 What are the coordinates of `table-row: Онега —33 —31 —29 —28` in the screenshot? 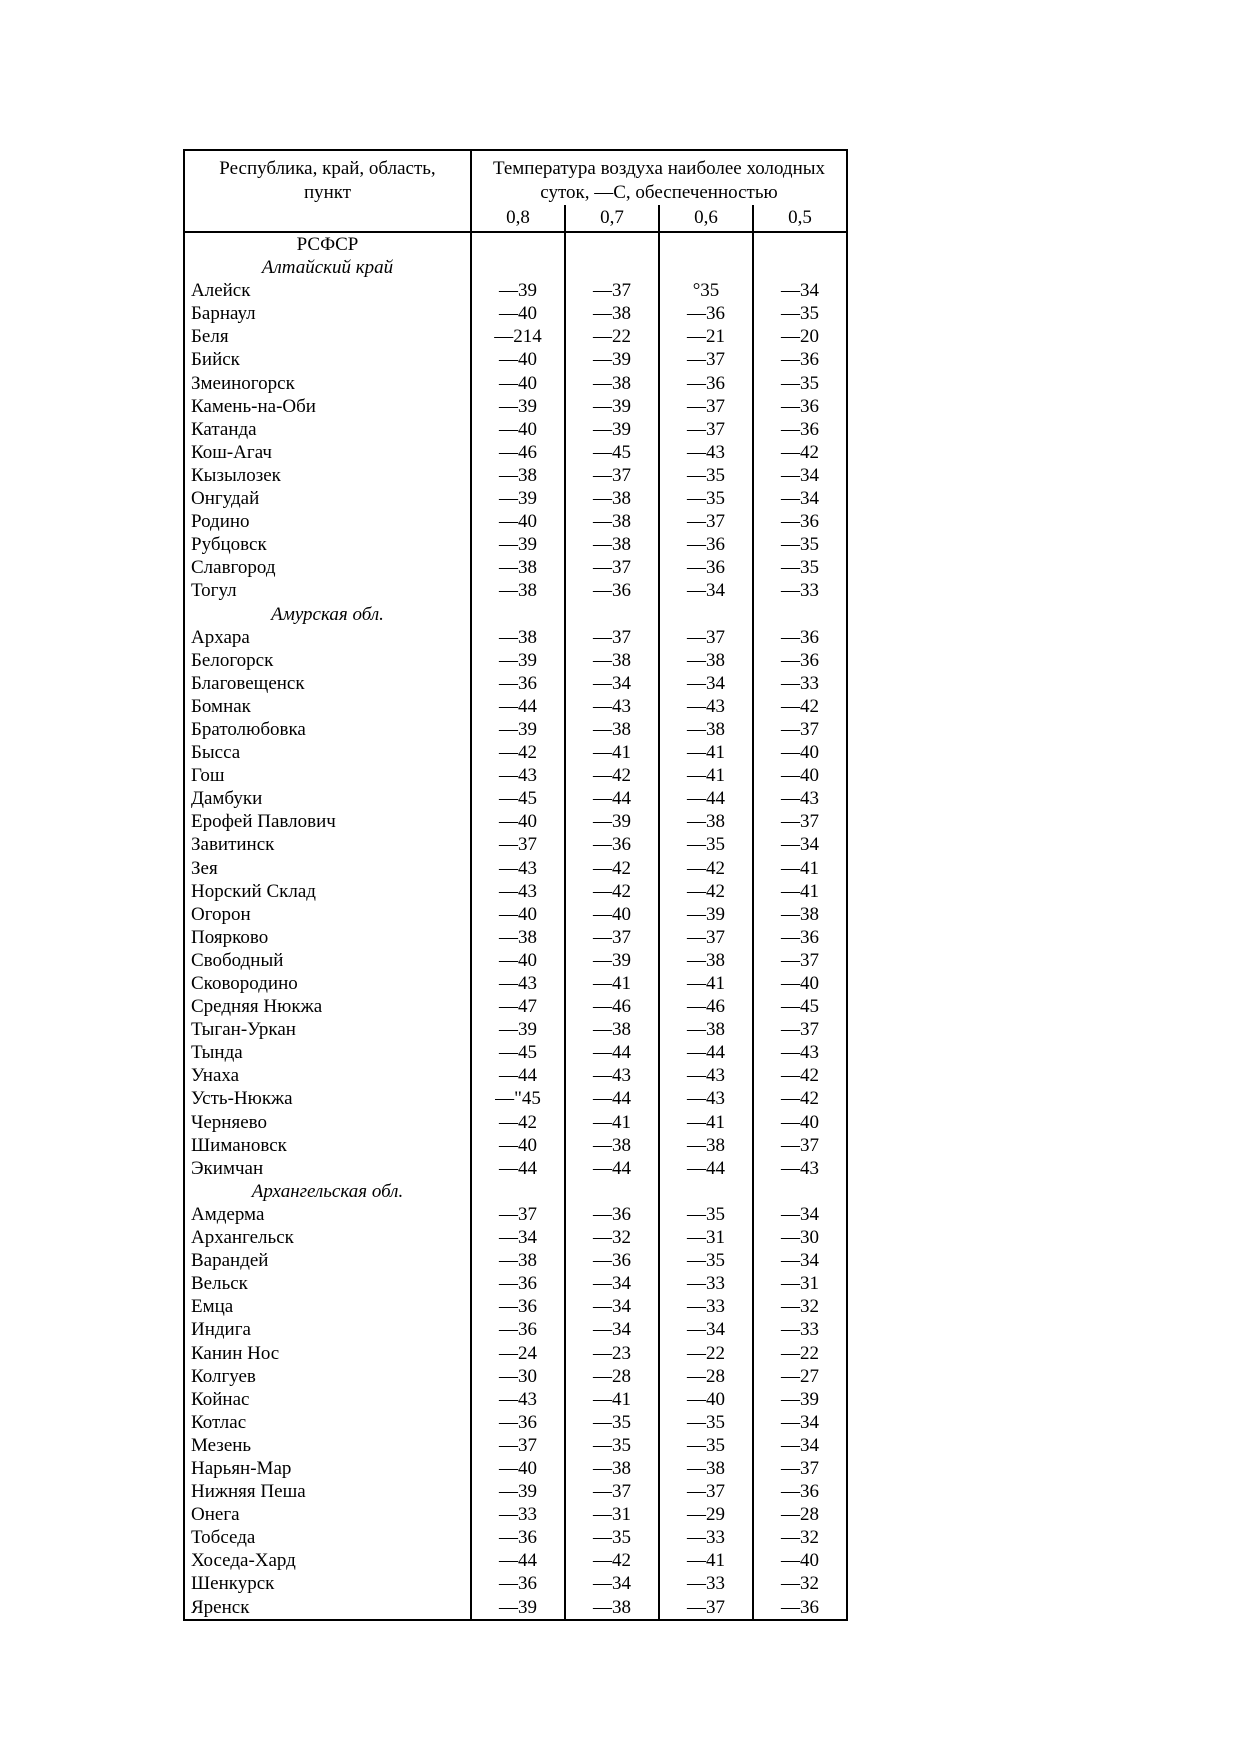 It's located at (516, 1515).